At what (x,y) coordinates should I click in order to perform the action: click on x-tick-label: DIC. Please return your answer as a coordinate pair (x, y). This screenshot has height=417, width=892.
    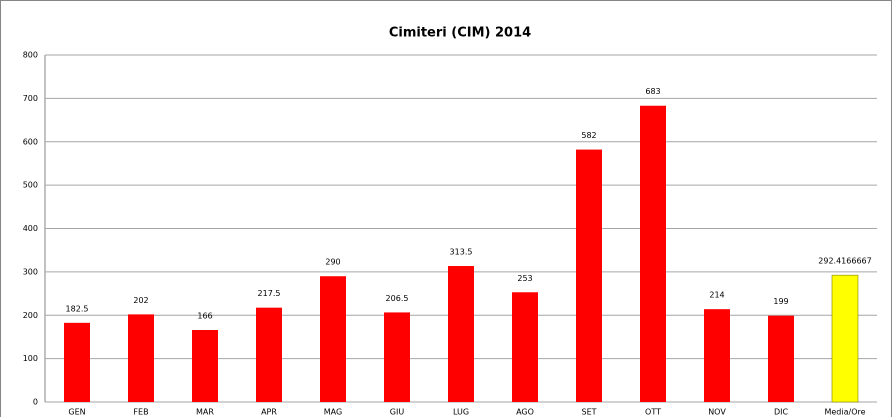
    Looking at the image, I should click on (781, 412).